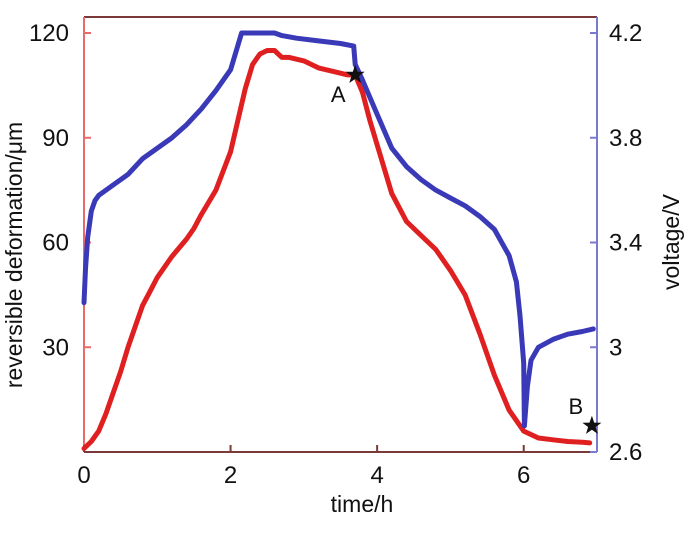  Describe the element at coordinates (625, 243) in the screenshot. I see `right-y-tick-label: 3.4` at that location.